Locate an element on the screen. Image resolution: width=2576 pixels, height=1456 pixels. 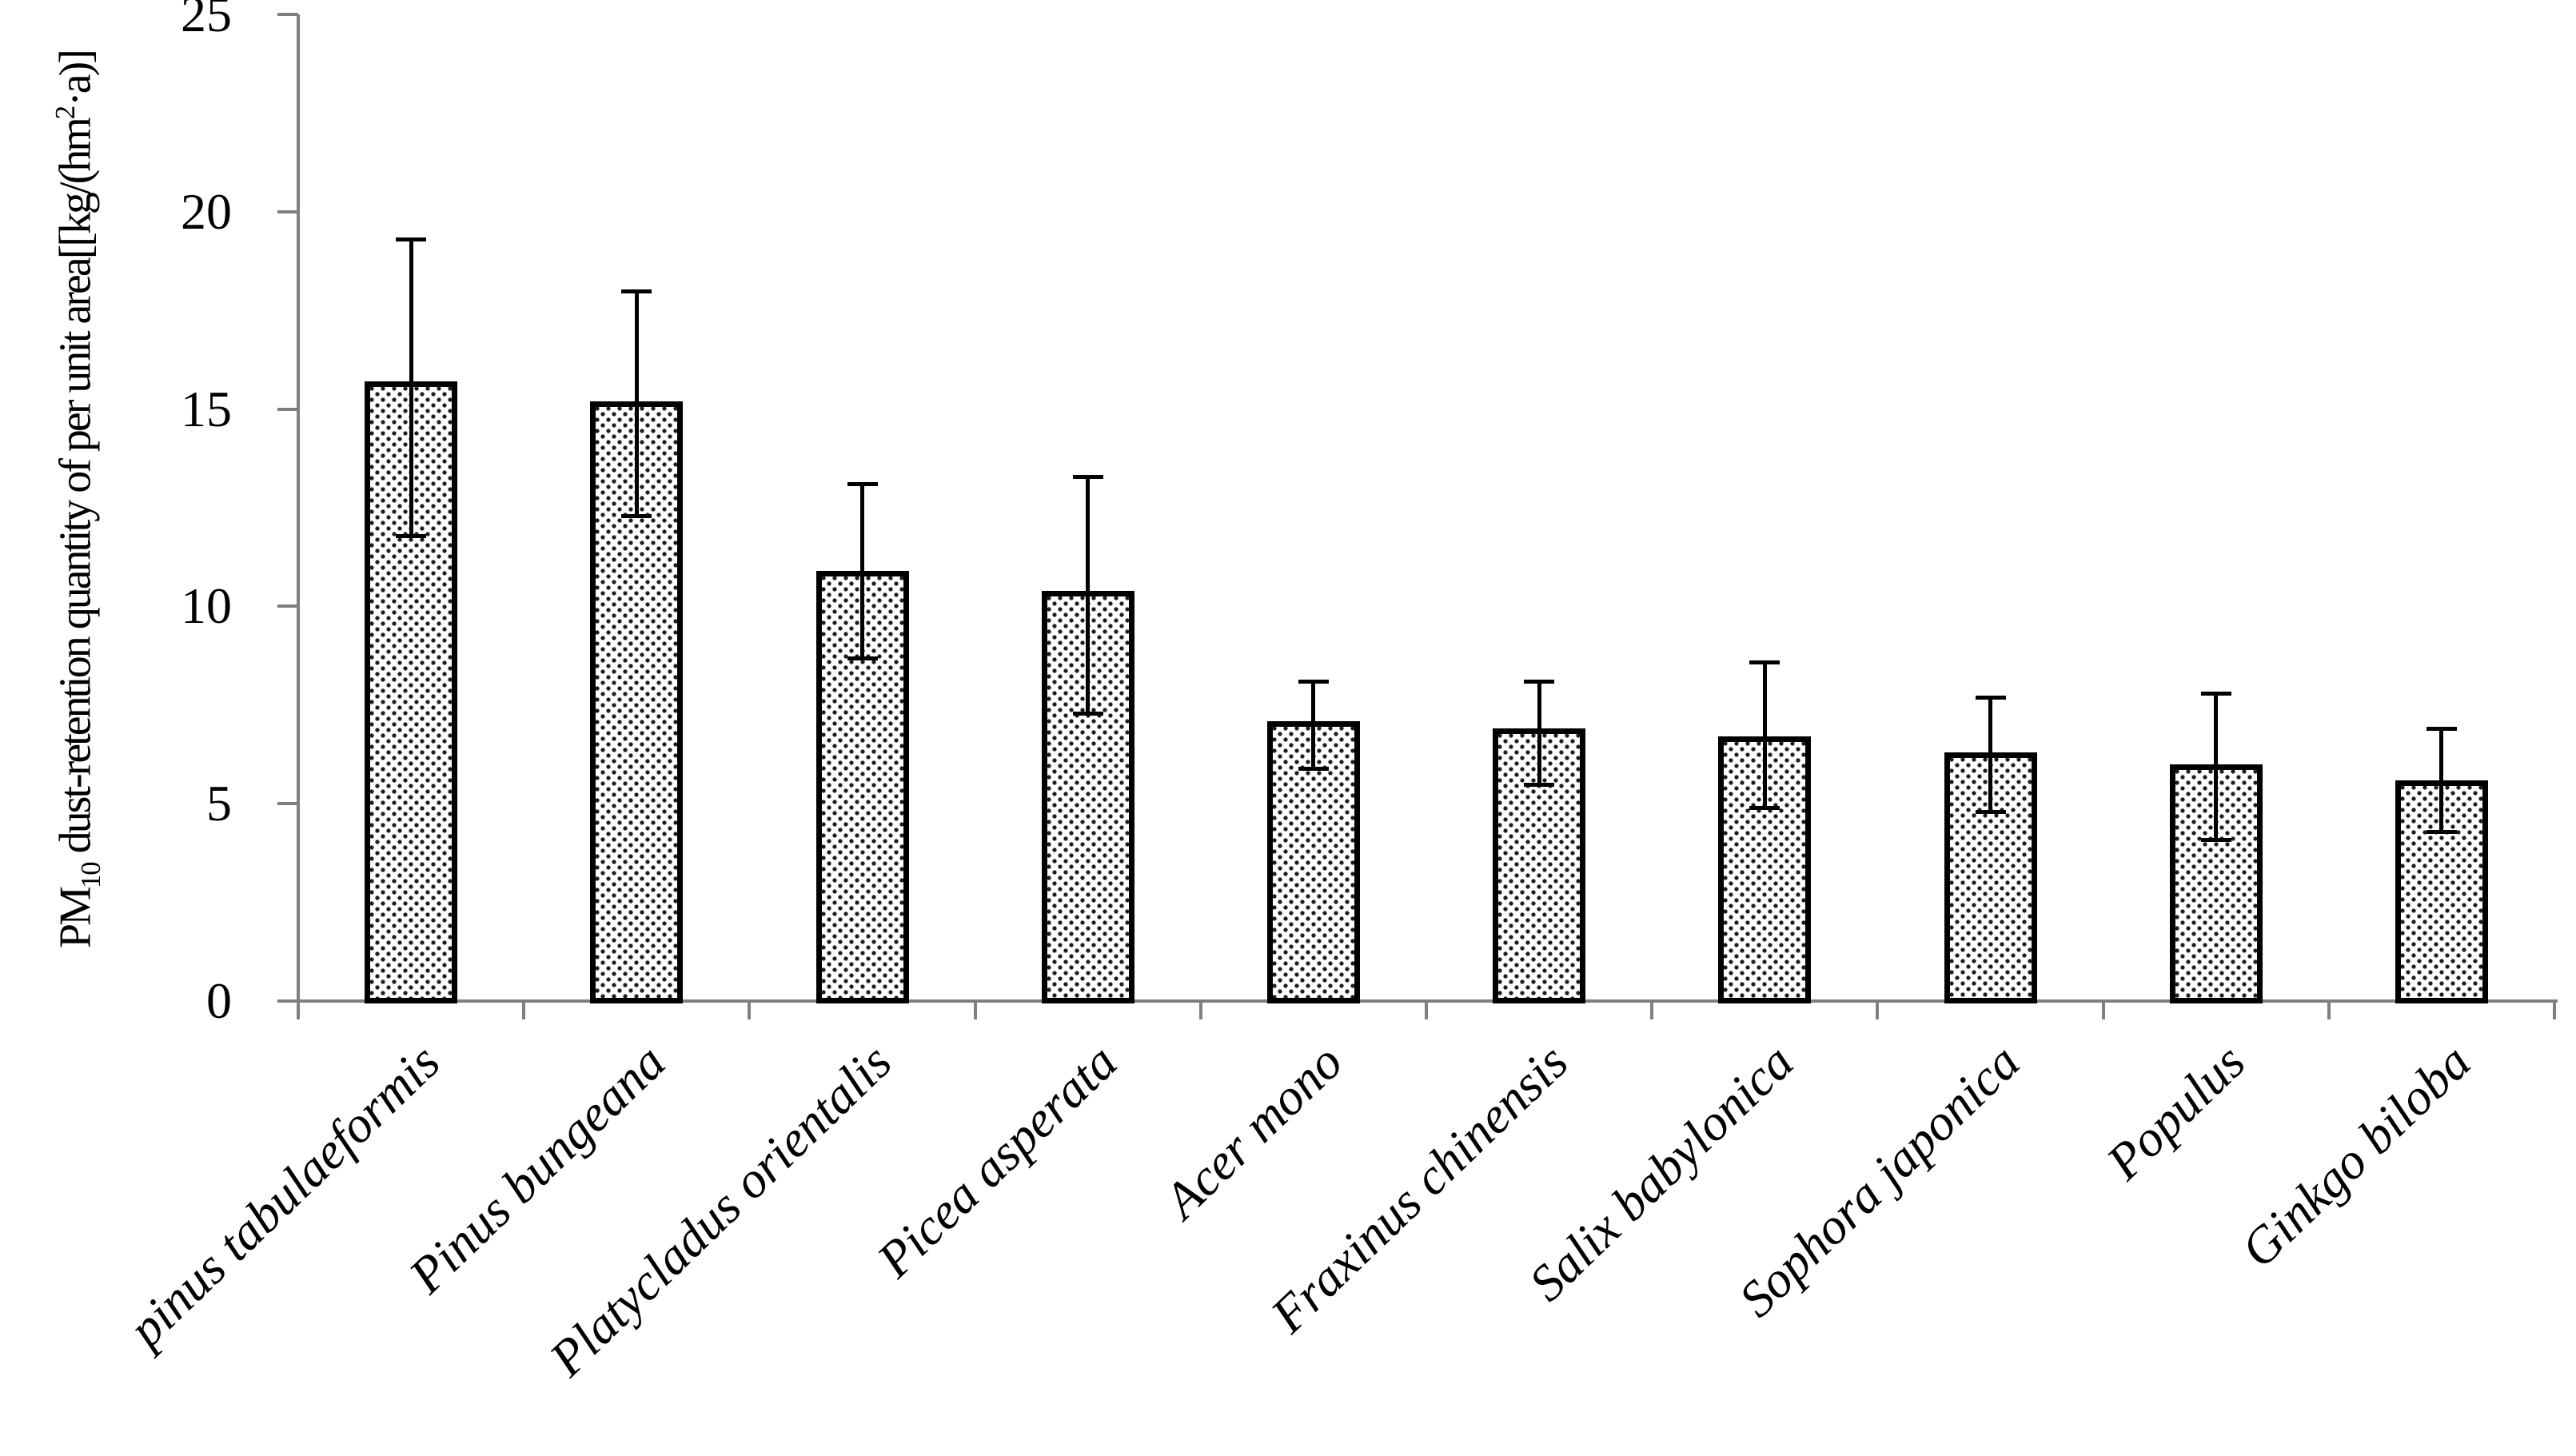
y-axis-title-superscript: 2 is located at coordinates (66, 113).